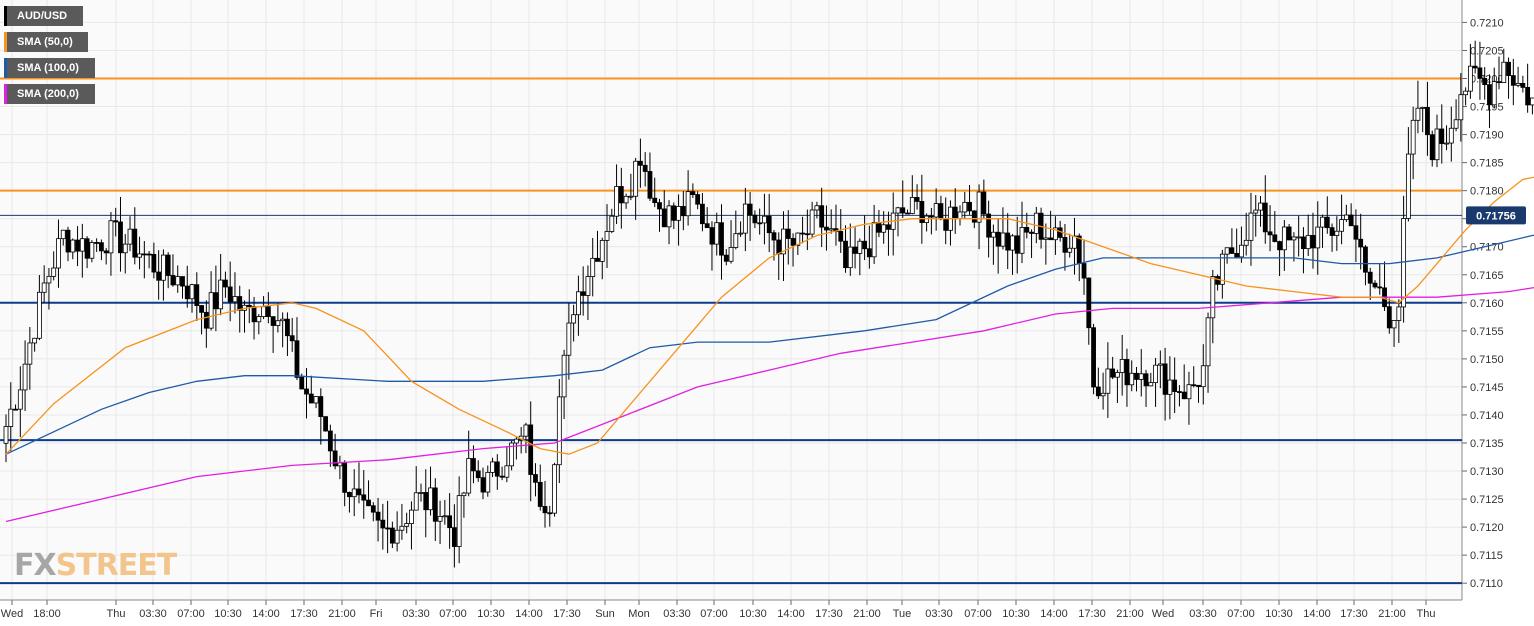 Image resolution: width=1534 pixels, height=626 pixels. Describe the element at coordinates (46, 42) in the screenshot. I see `legend-sma50: SMA (50,0)` at that location.